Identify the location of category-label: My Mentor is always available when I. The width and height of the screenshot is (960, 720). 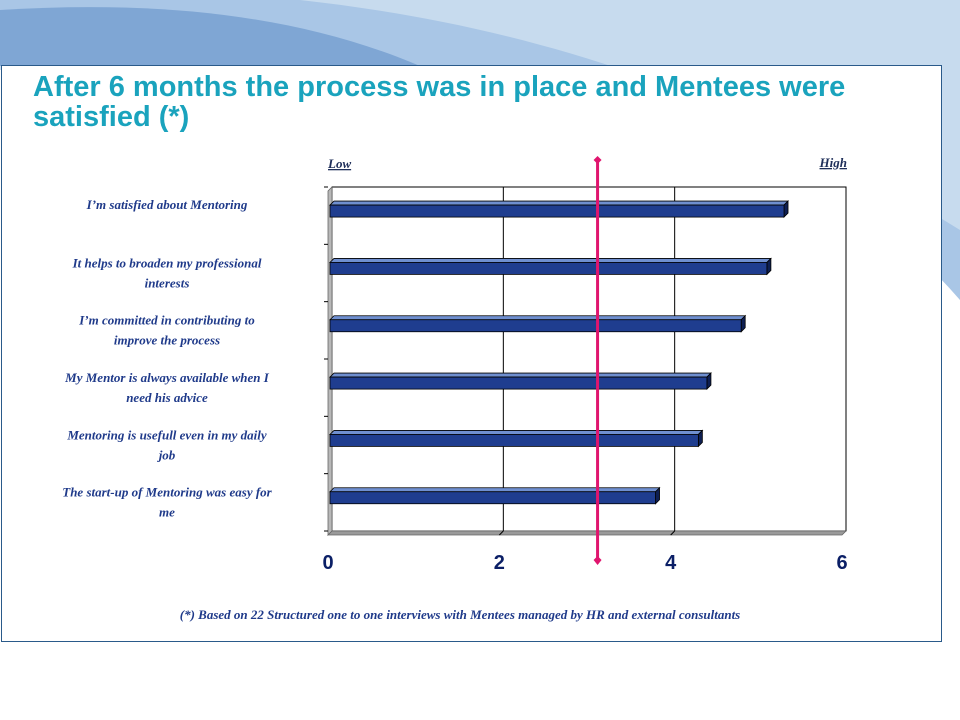
(167, 377).